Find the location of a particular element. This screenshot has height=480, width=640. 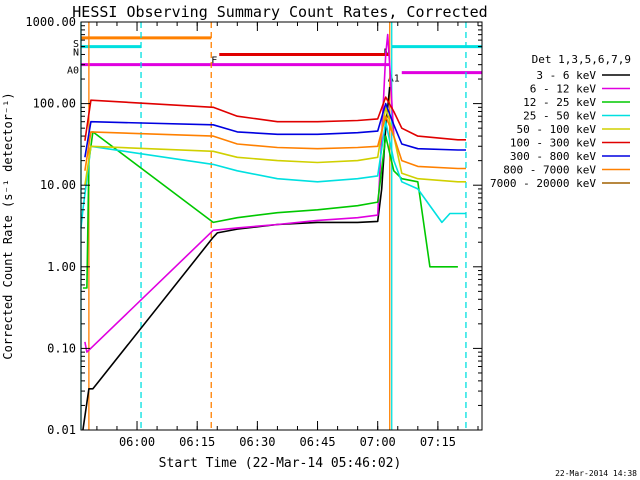

x-tick-label: 06:15 is located at coordinates (197, 442).